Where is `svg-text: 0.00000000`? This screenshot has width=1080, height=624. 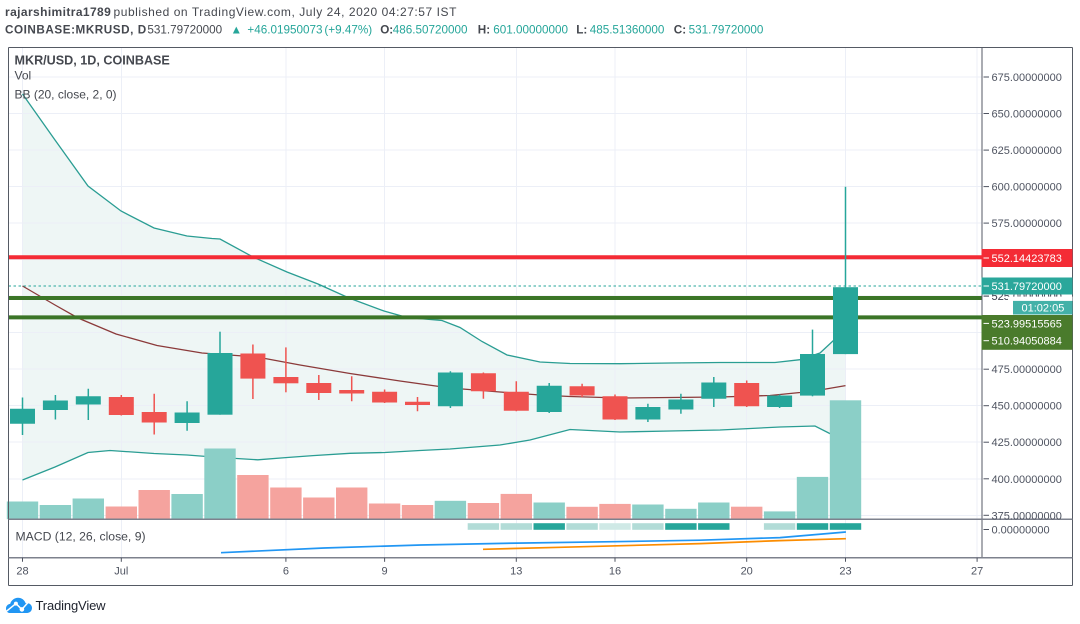 svg-text: 0.00000000 is located at coordinates (1021, 531).